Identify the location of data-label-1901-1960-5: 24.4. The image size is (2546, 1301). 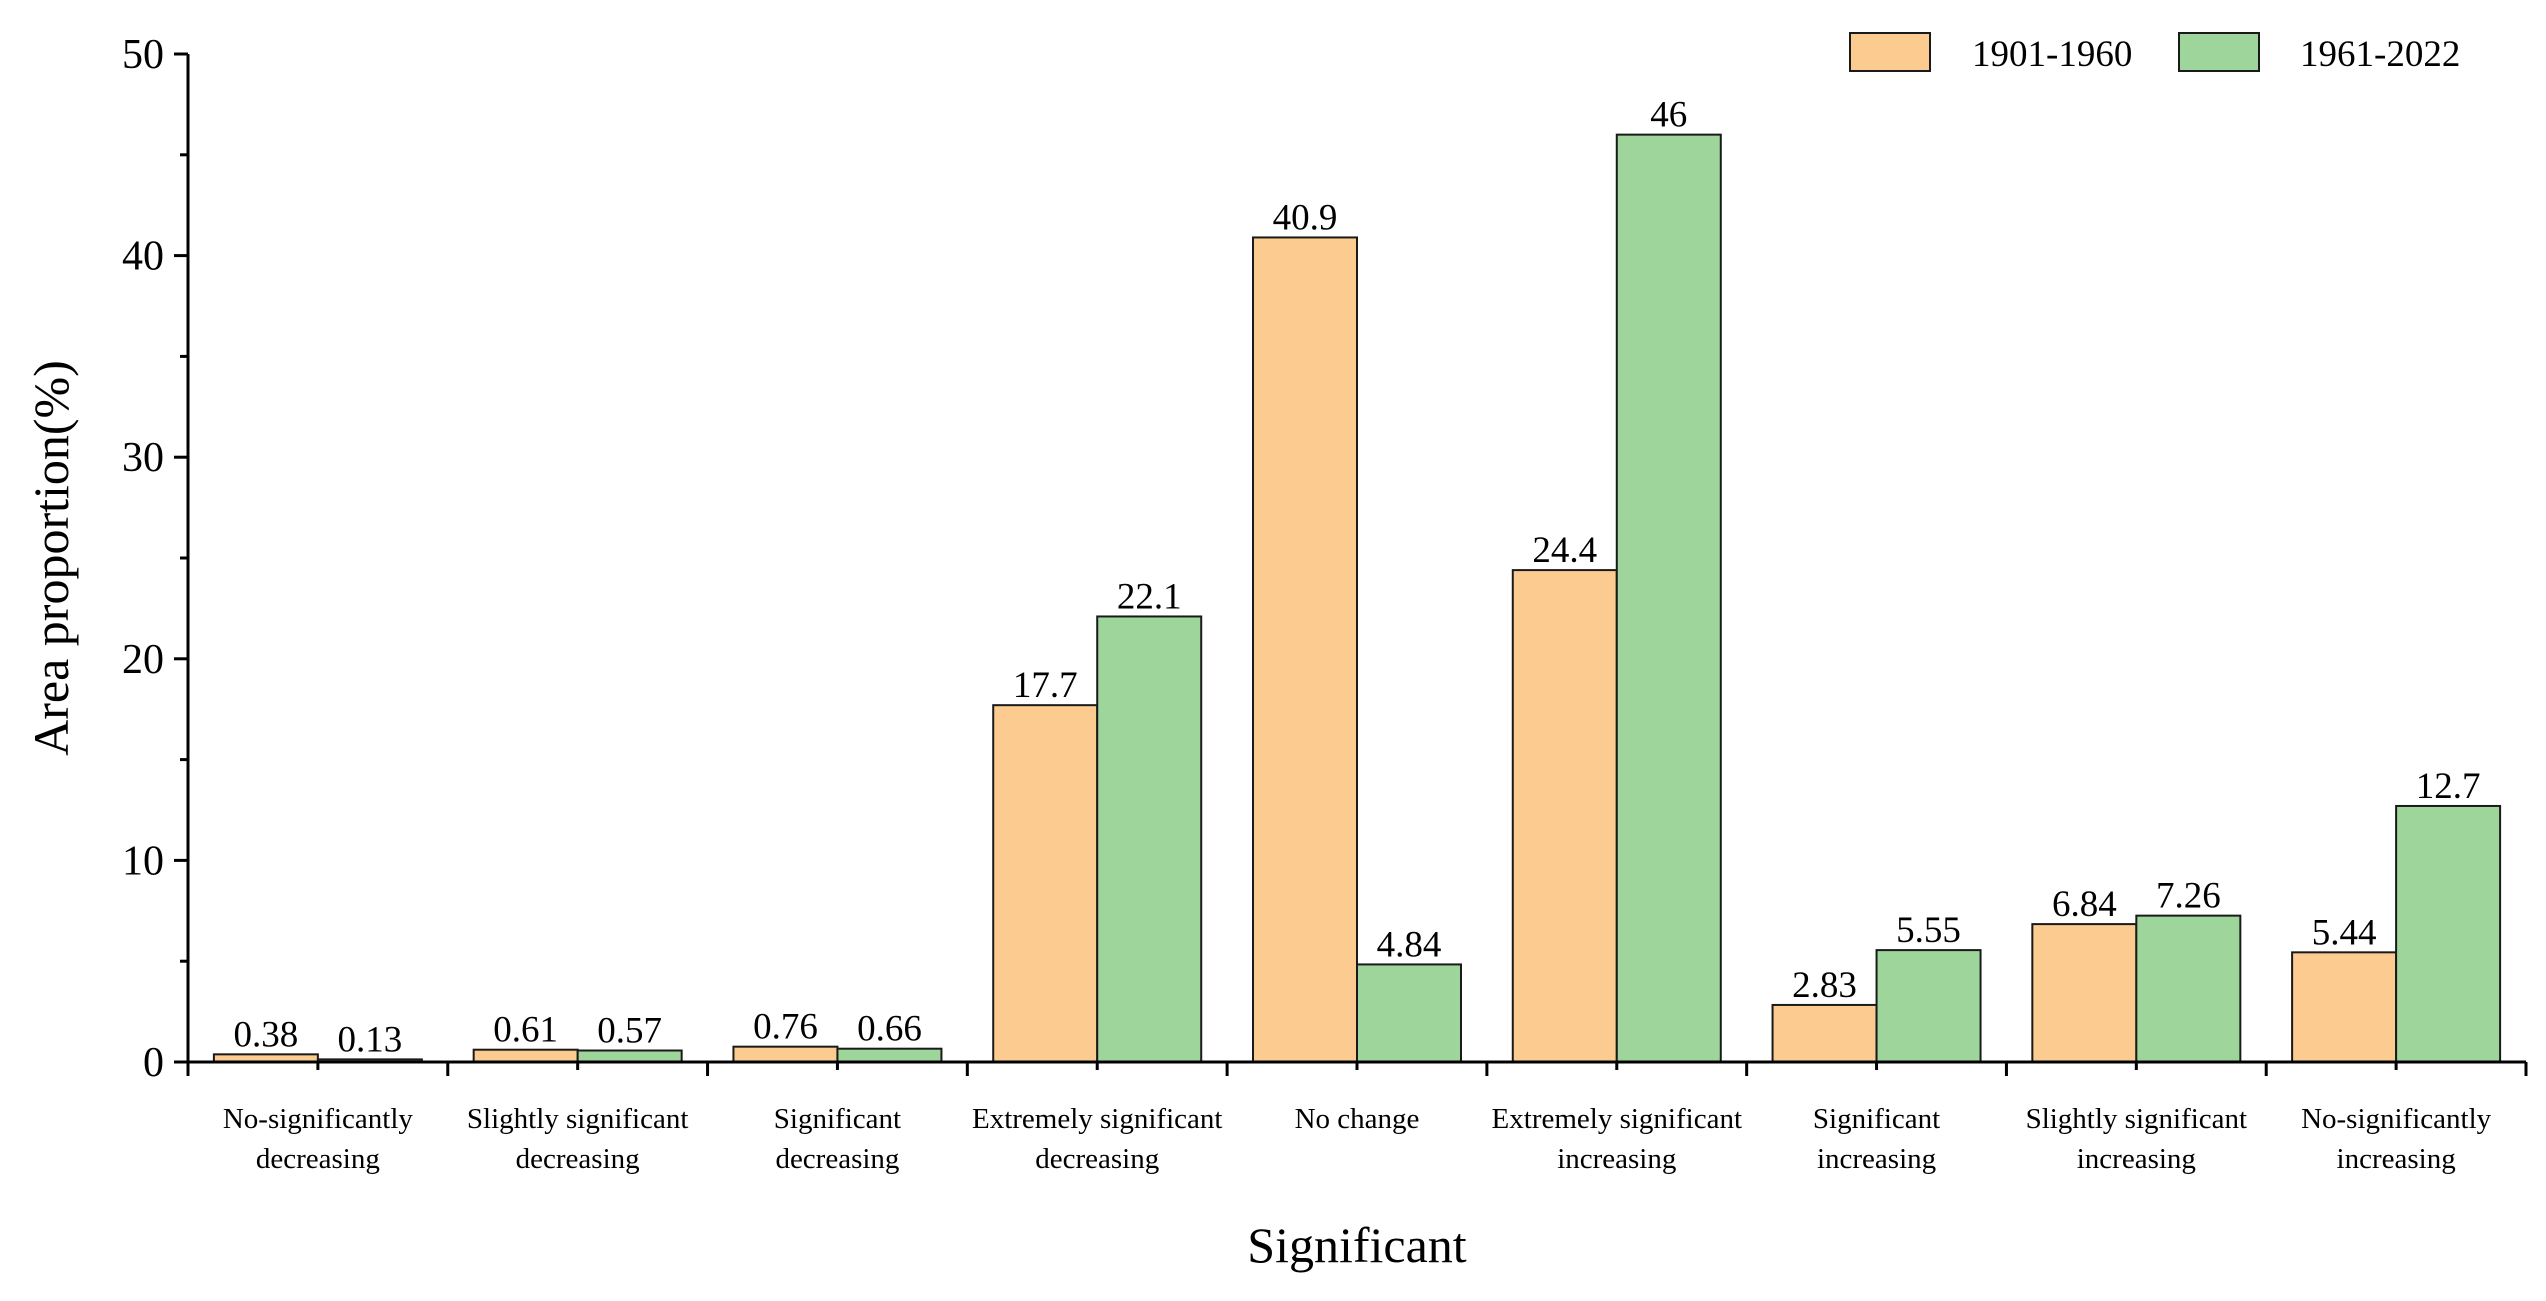
(1564, 550).